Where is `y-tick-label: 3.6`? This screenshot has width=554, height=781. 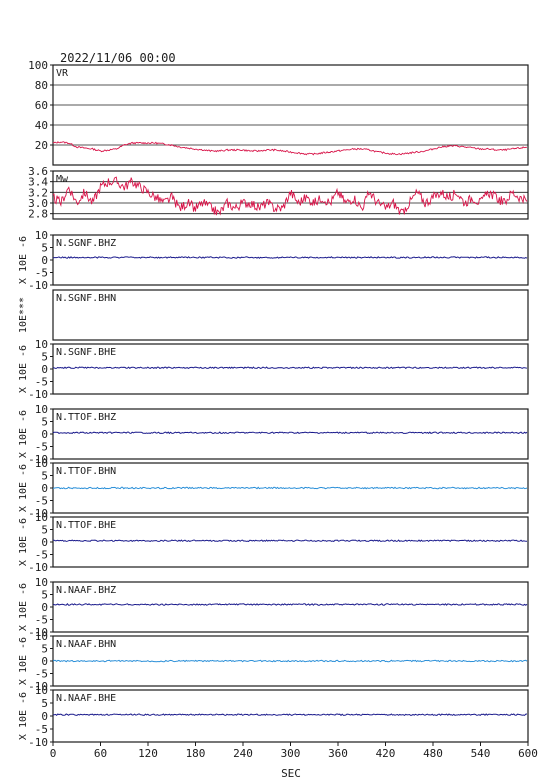
y-tick-label: 3.6 is located at coordinates (38, 171).